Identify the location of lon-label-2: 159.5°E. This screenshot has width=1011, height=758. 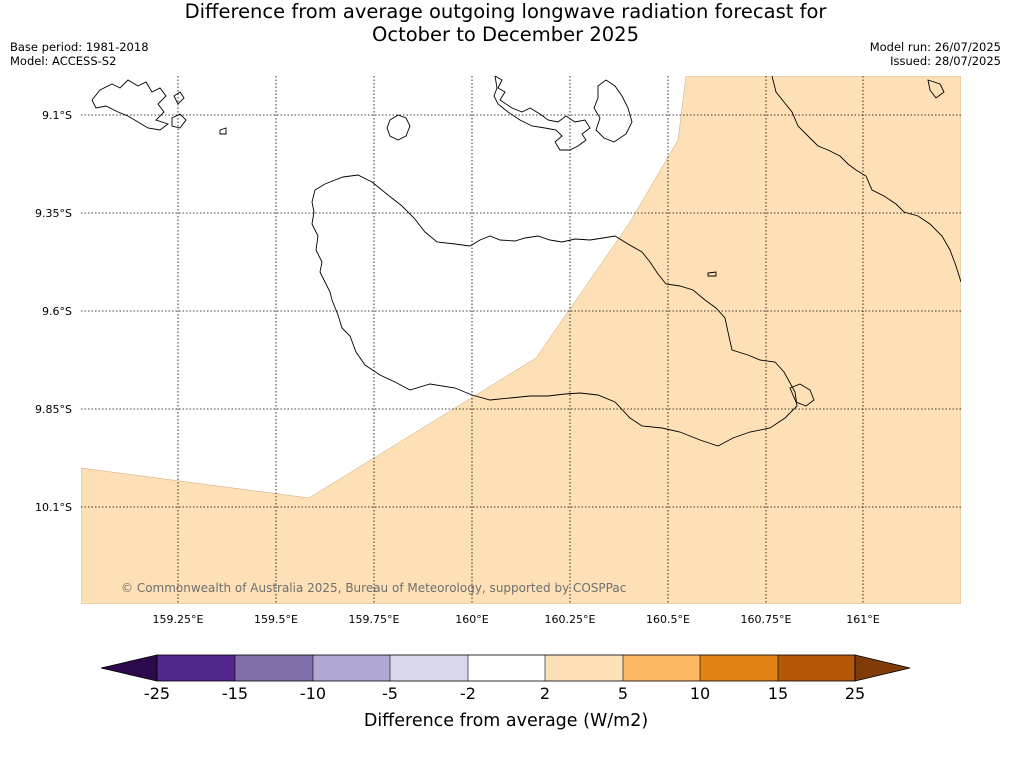
(276, 619).